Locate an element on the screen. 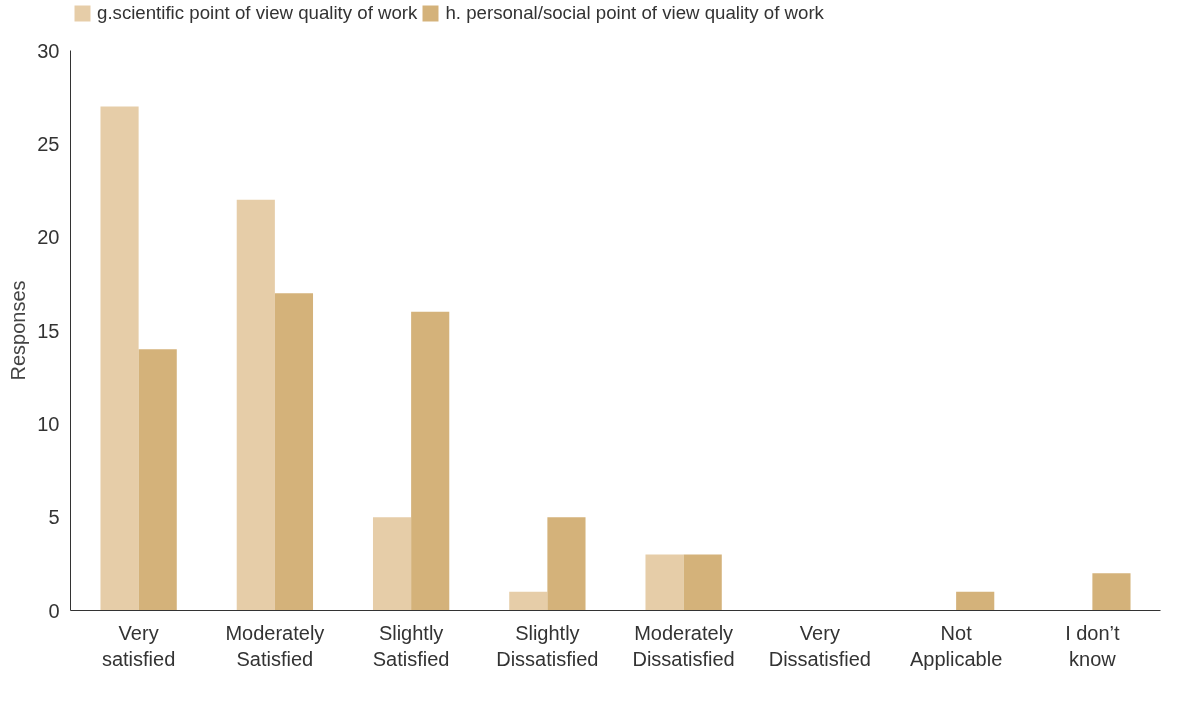 The height and width of the screenshot is (707, 1191). y-tick-label: 25 is located at coordinates (48, 143).